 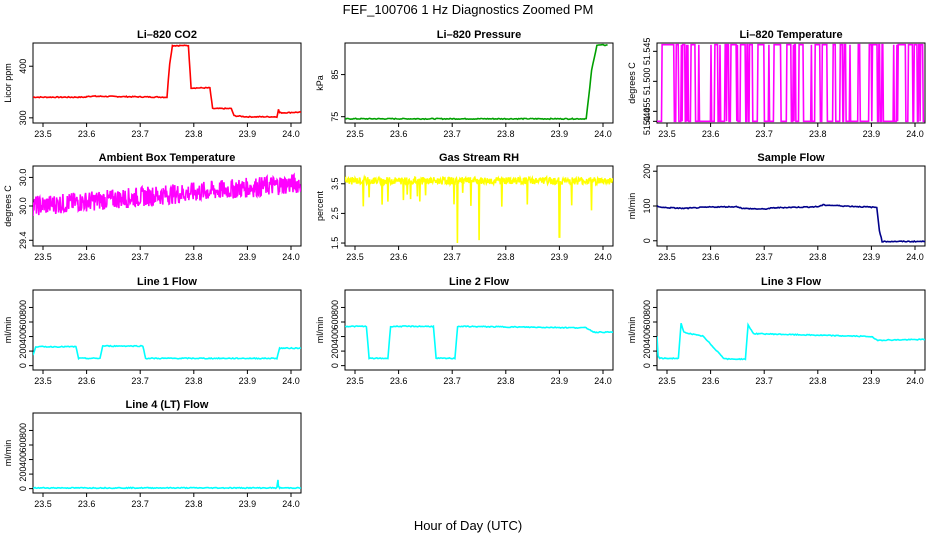 I want to click on panel-title: Line 3 Flow, so click(x=791, y=282).